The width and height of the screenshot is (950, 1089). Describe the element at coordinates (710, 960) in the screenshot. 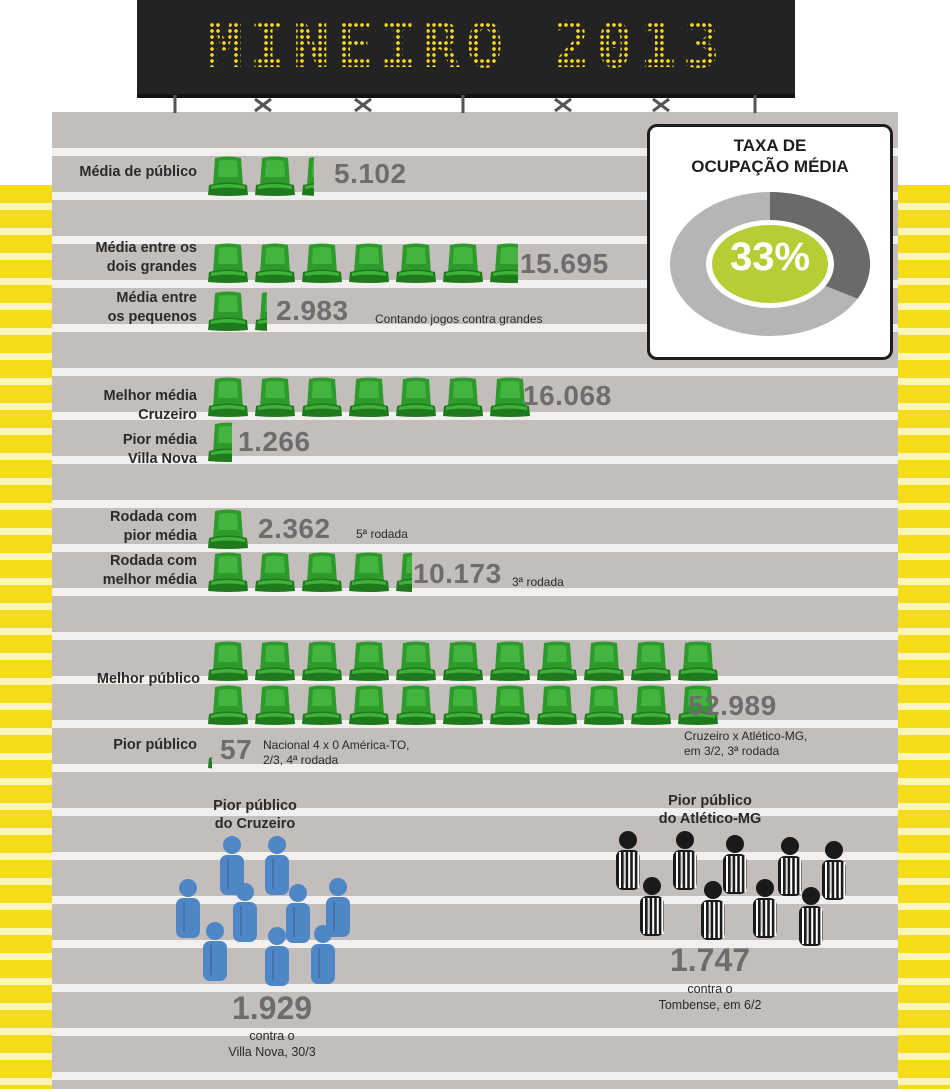

I see `atletico-value: 1.747` at that location.